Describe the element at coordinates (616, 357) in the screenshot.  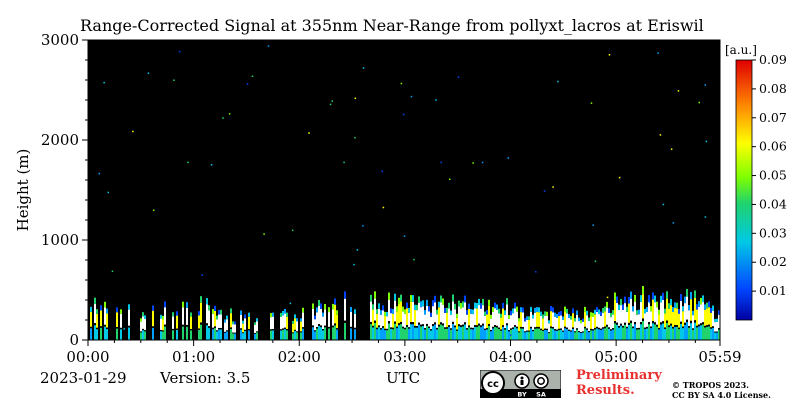
I see `x-tick-label: 05:00` at that location.